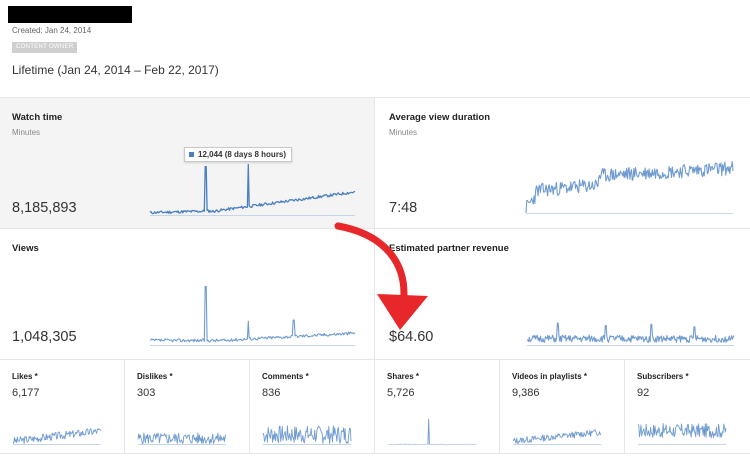  What do you see at coordinates (146, 393) in the screenshot?
I see `dislikes-value: 303` at bounding box center [146, 393].